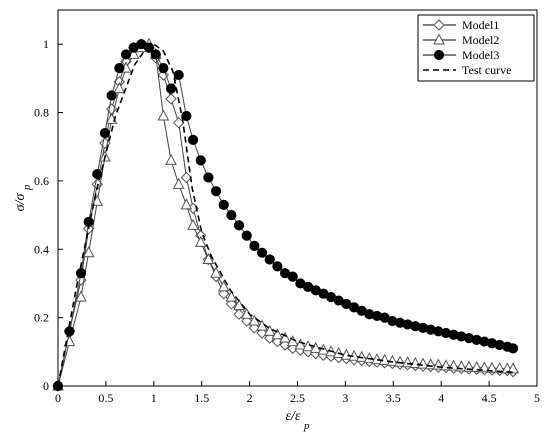 The height and width of the screenshot is (448, 550). What do you see at coordinates (154, 398) in the screenshot?
I see `x-tick-label: 1` at bounding box center [154, 398].